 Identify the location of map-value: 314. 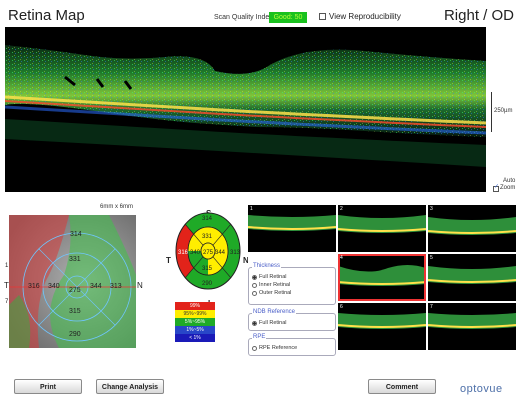
(76, 234).